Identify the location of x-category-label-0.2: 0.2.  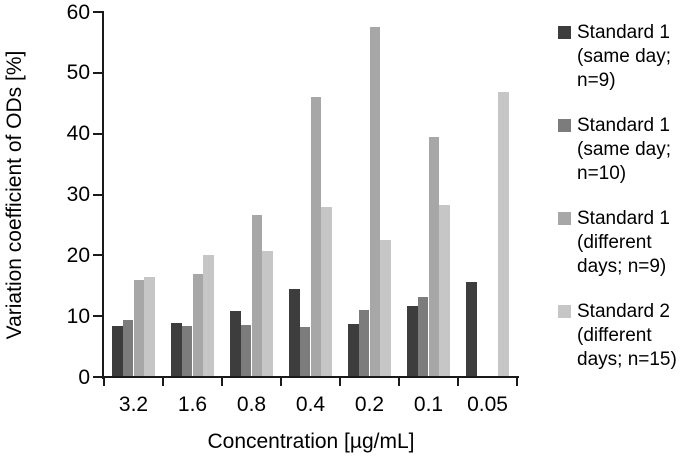
(369, 404).